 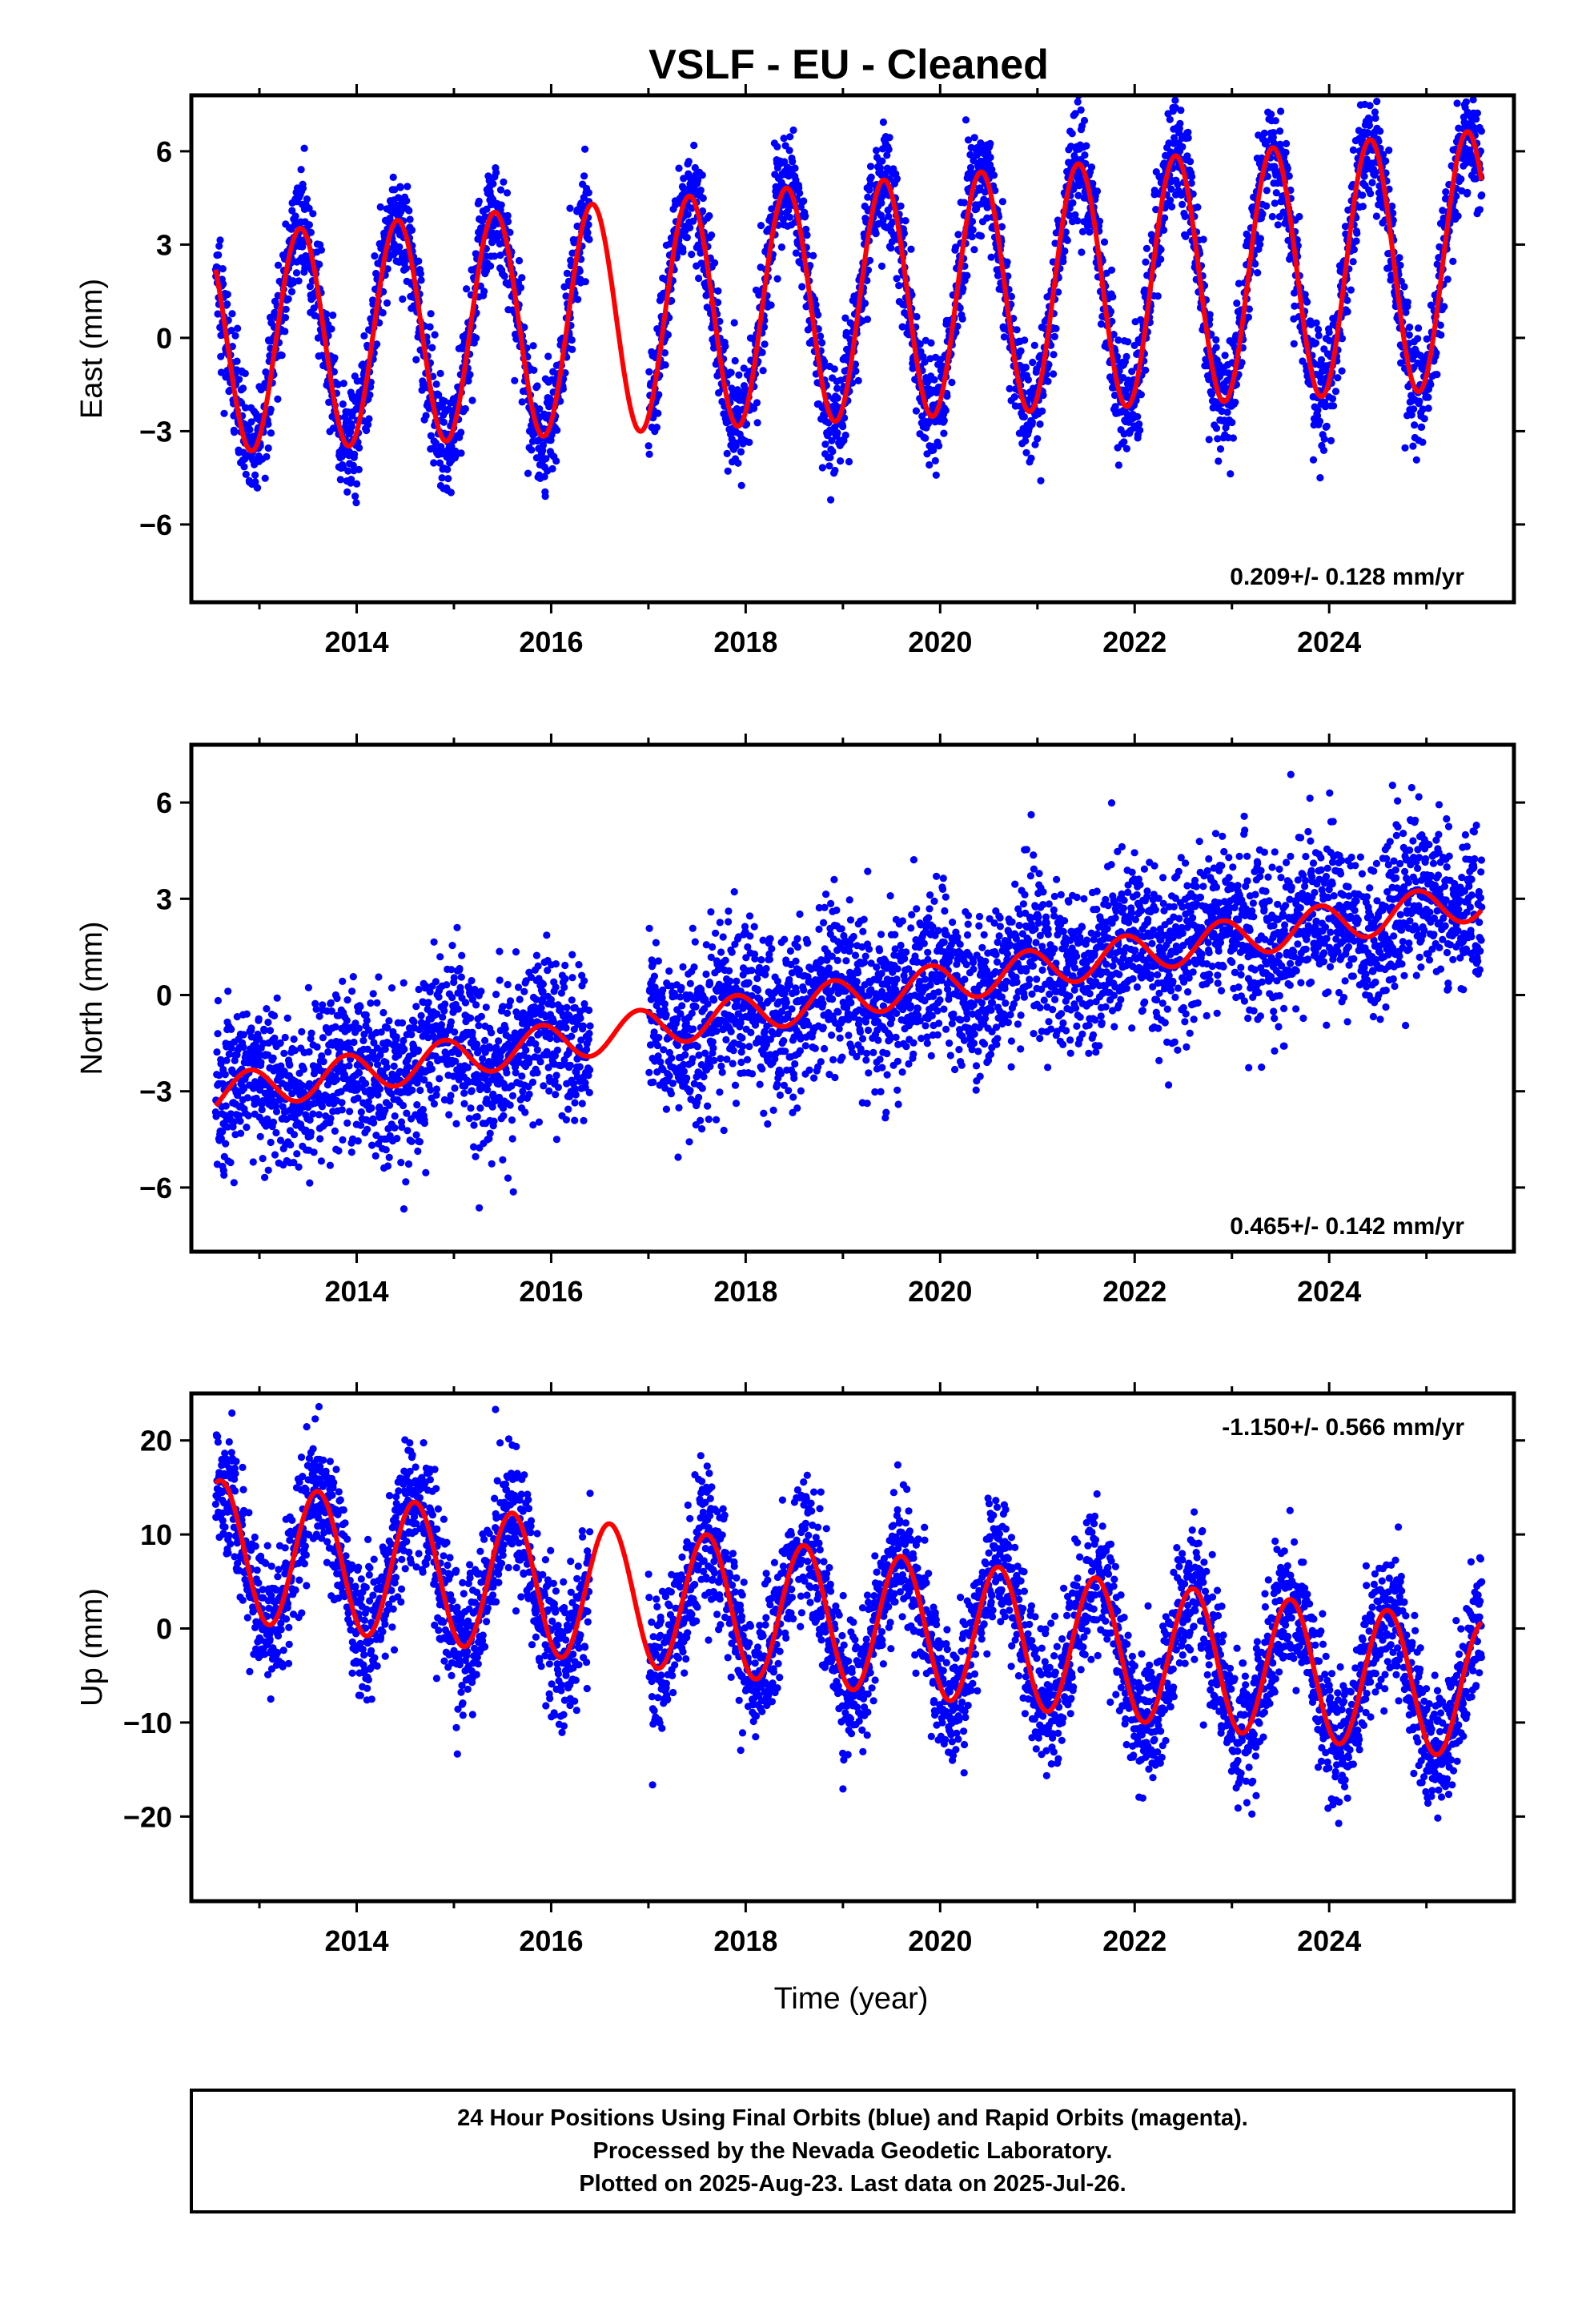 I want to click on x-tick-label: 2014, so click(x=356, y=641).